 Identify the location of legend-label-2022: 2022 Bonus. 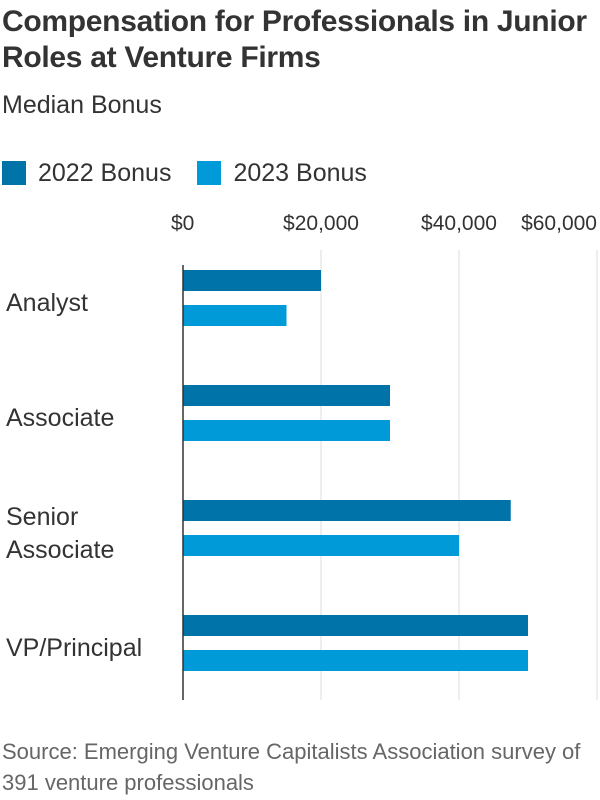
(105, 172).